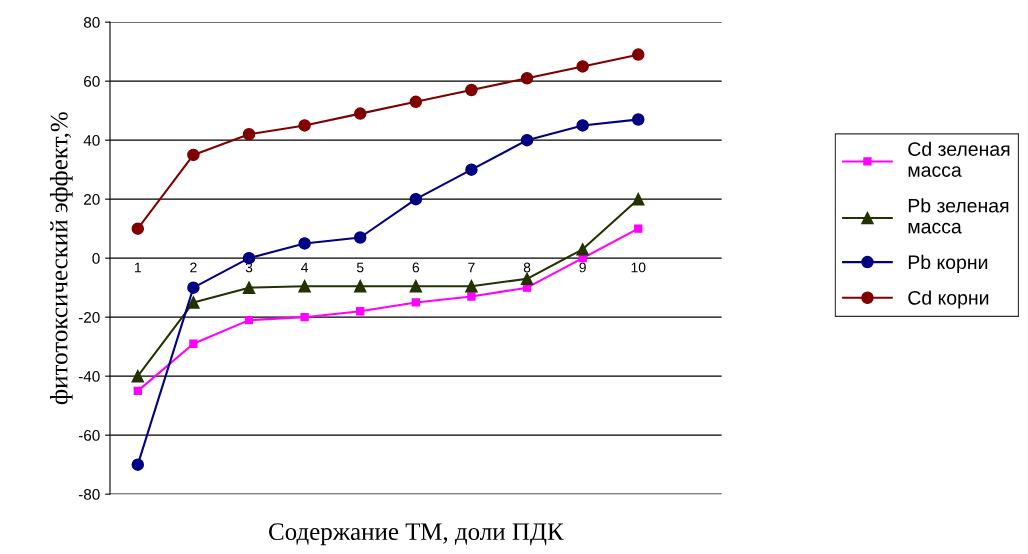  I want to click on x-tick-label: 5, so click(360, 267).